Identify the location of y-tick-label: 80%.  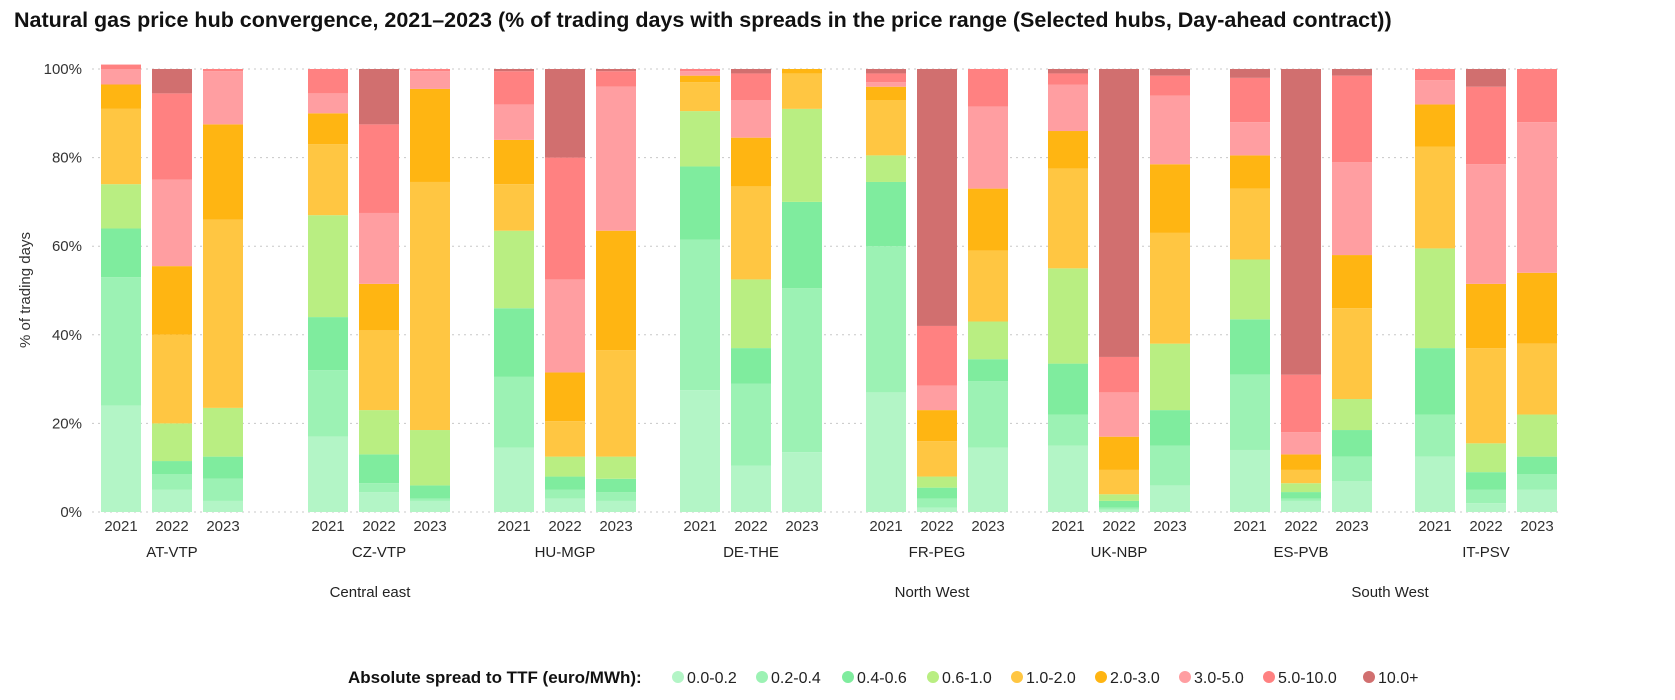
(67, 158).